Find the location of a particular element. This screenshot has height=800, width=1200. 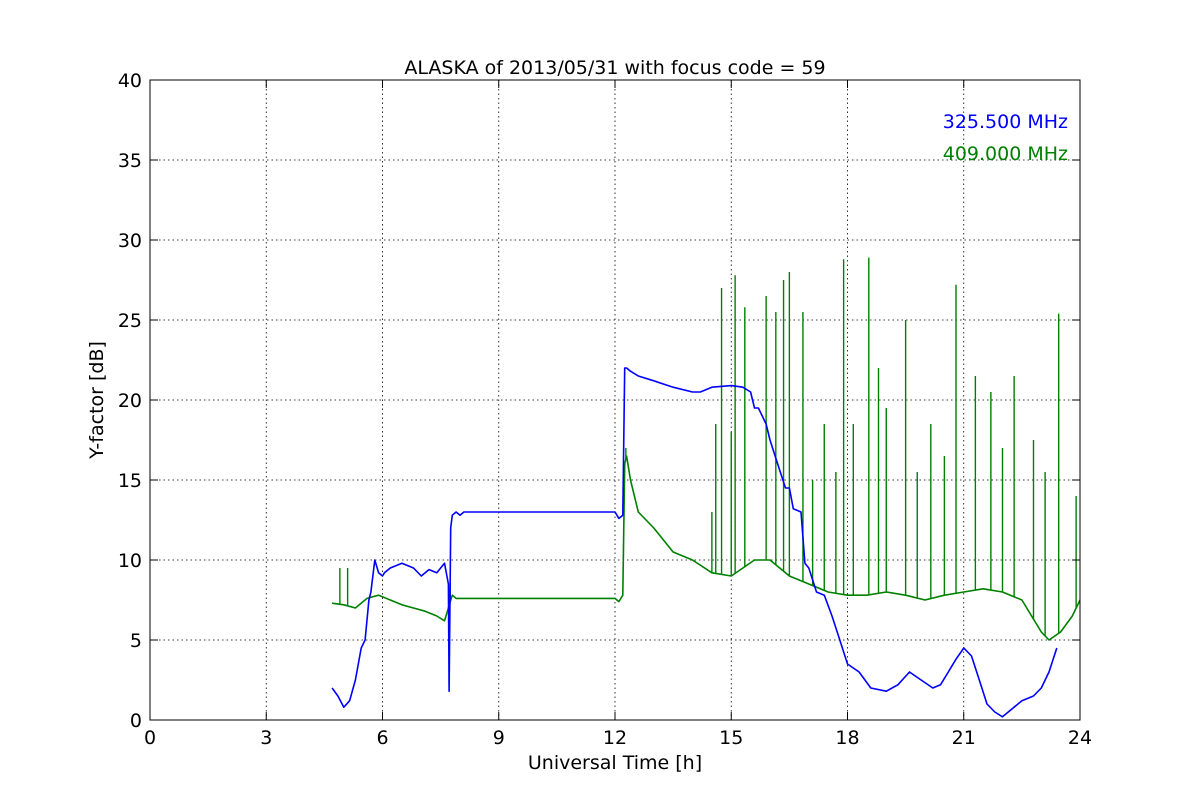

x-axis-label: Universal Time [h] is located at coordinates (615, 763).